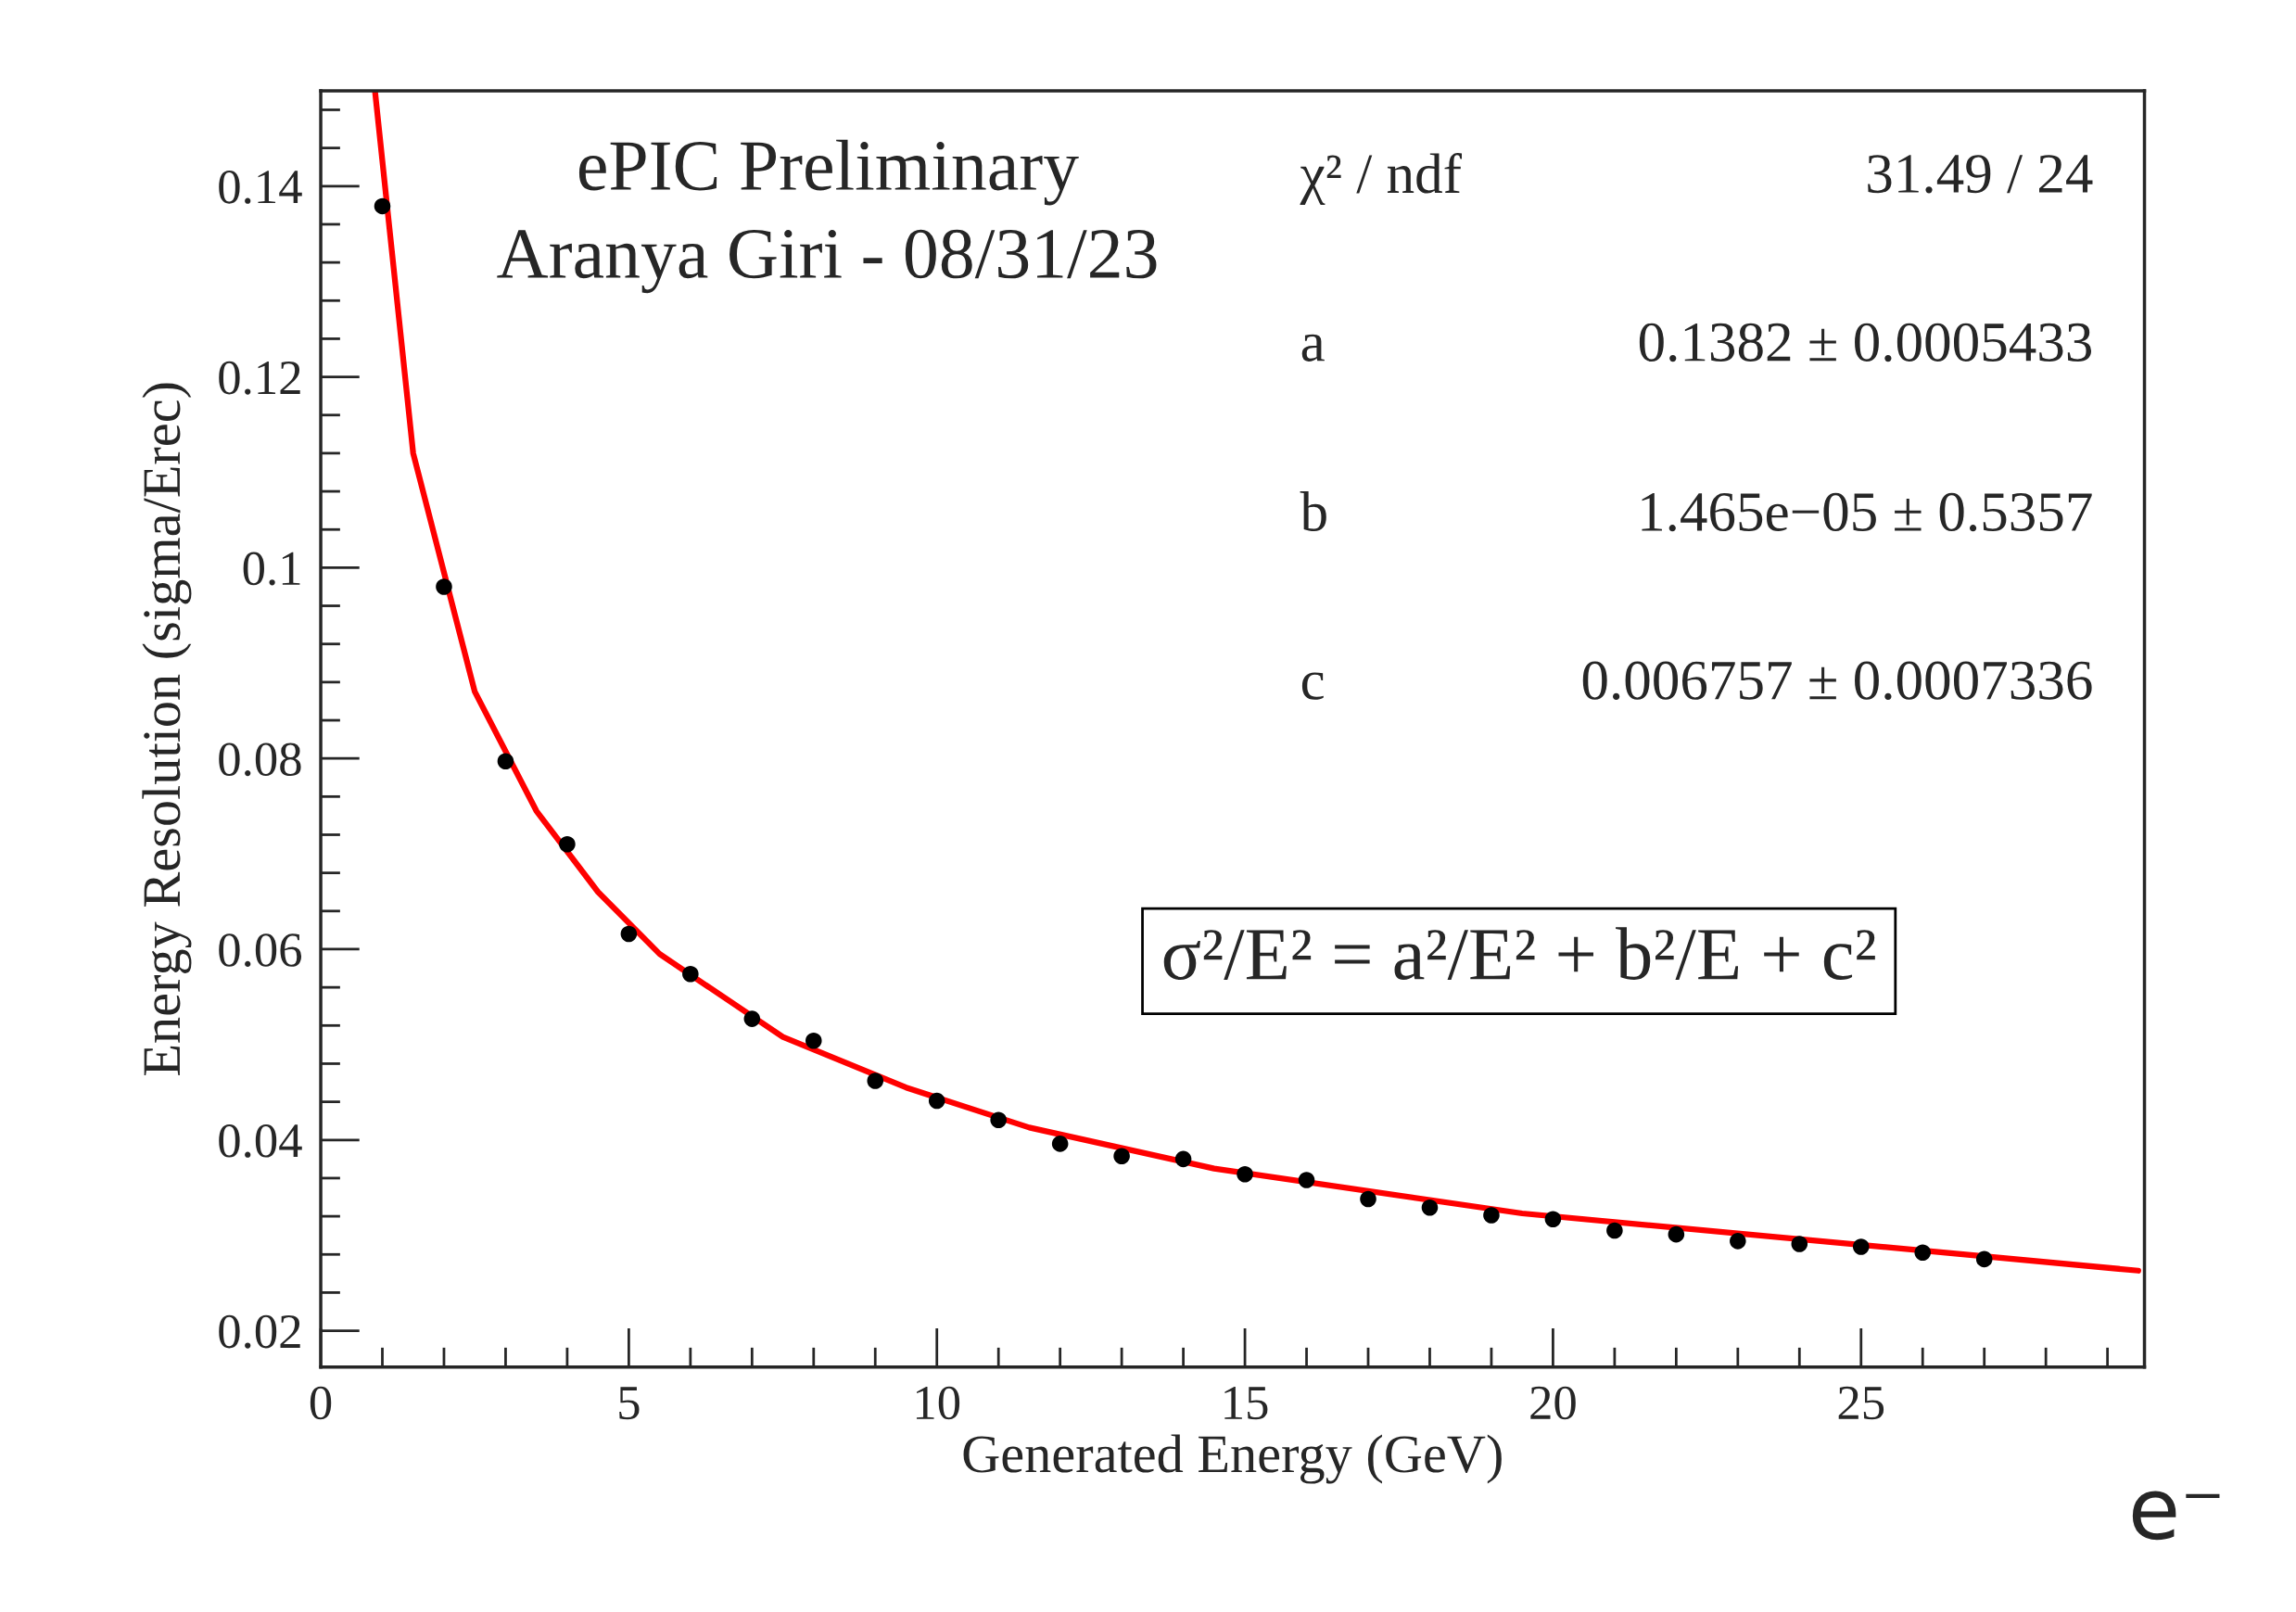  Describe the element at coordinates (1313, 348) in the screenshot. I see `annotation: a` at that location.